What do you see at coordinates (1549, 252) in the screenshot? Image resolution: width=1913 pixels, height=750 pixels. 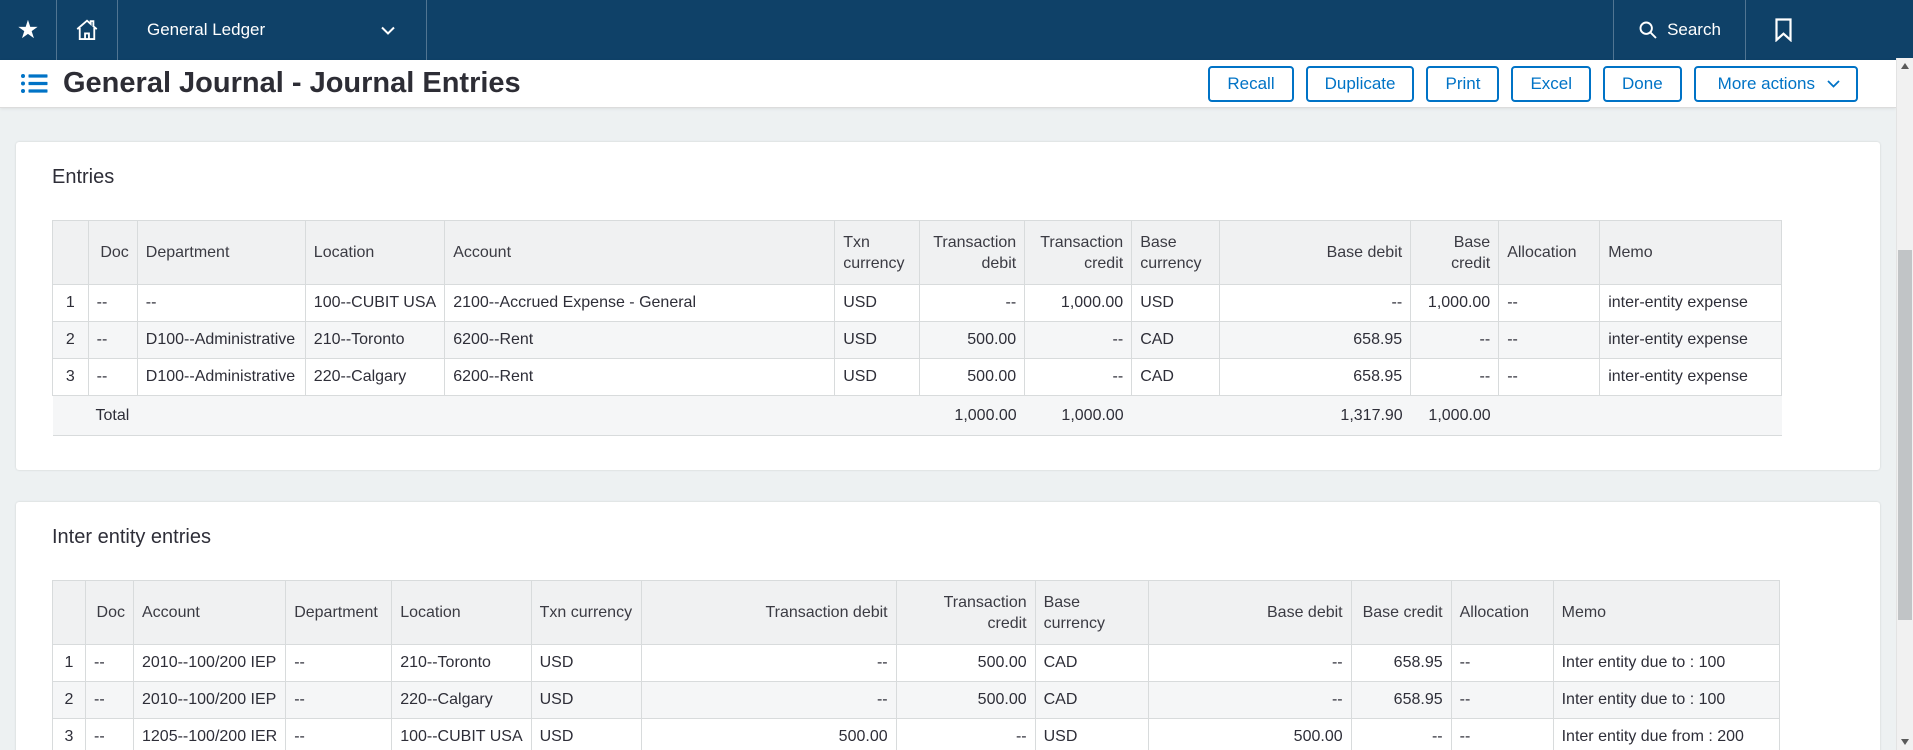 I see `column-header: Allocation` at bounding box center [1549, 252].